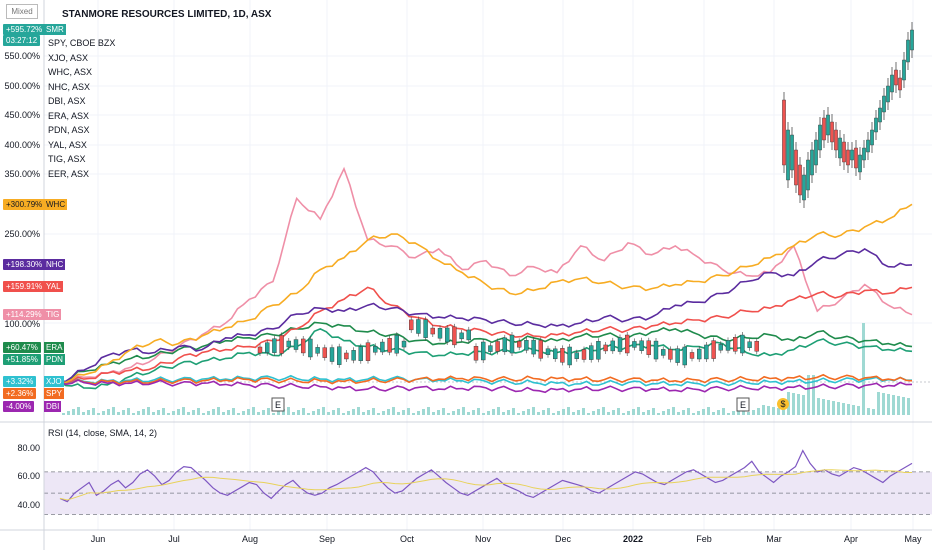  Describe the element at coordinates (102, 433) in the screenshot. I see `rsi-label: RSI (14, close, SMA, 14, 2)` at that location.